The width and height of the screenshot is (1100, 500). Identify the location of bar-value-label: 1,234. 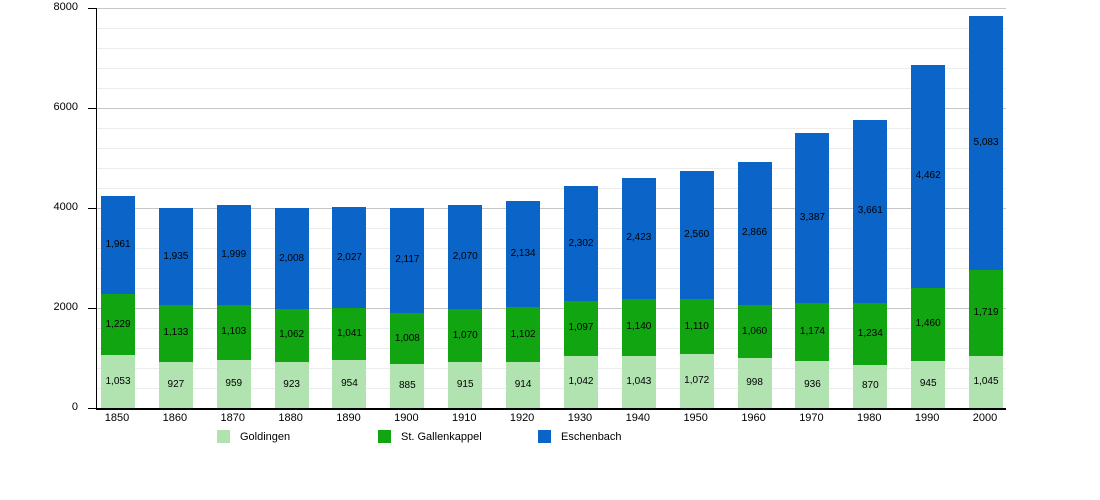
(870, 333).